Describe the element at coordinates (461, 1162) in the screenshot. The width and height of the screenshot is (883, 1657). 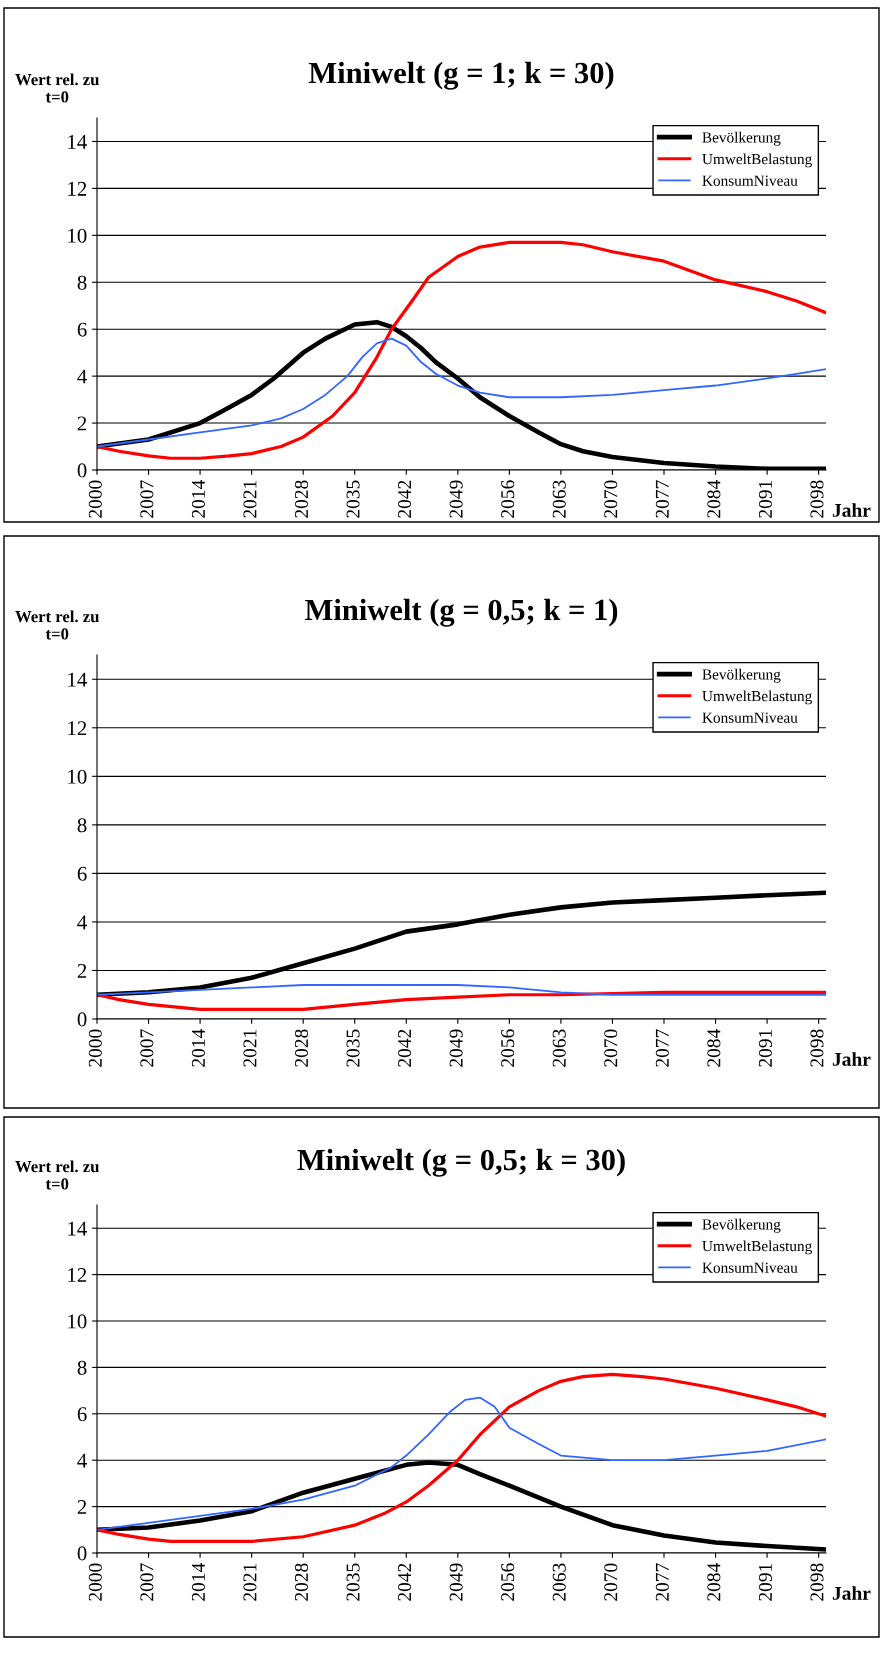
I see `chart-title: Miniwelt (g = 0,5; k = 30)` at that location.